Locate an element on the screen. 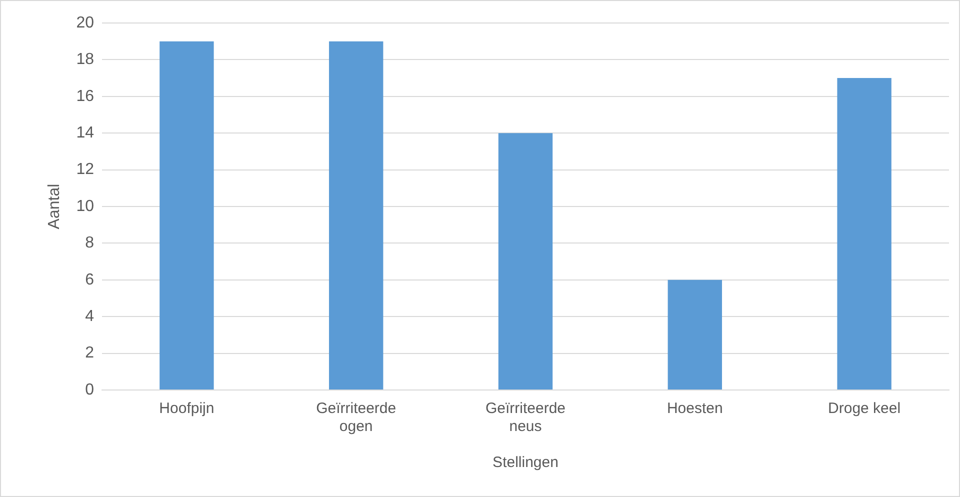 Image resolution: width=960 pixels, height=497 pixels. y-tick-label: 4 is located at coordinates (89, 317).